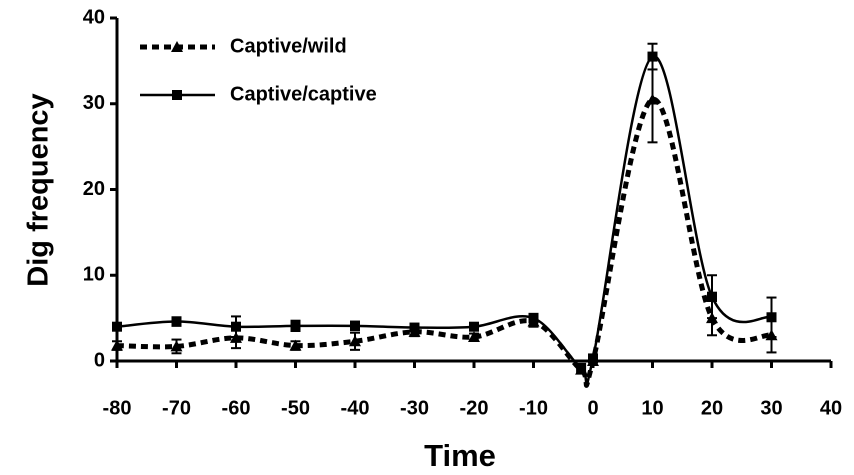  I want to click on x-tick-label: 30, so click(771, 408).